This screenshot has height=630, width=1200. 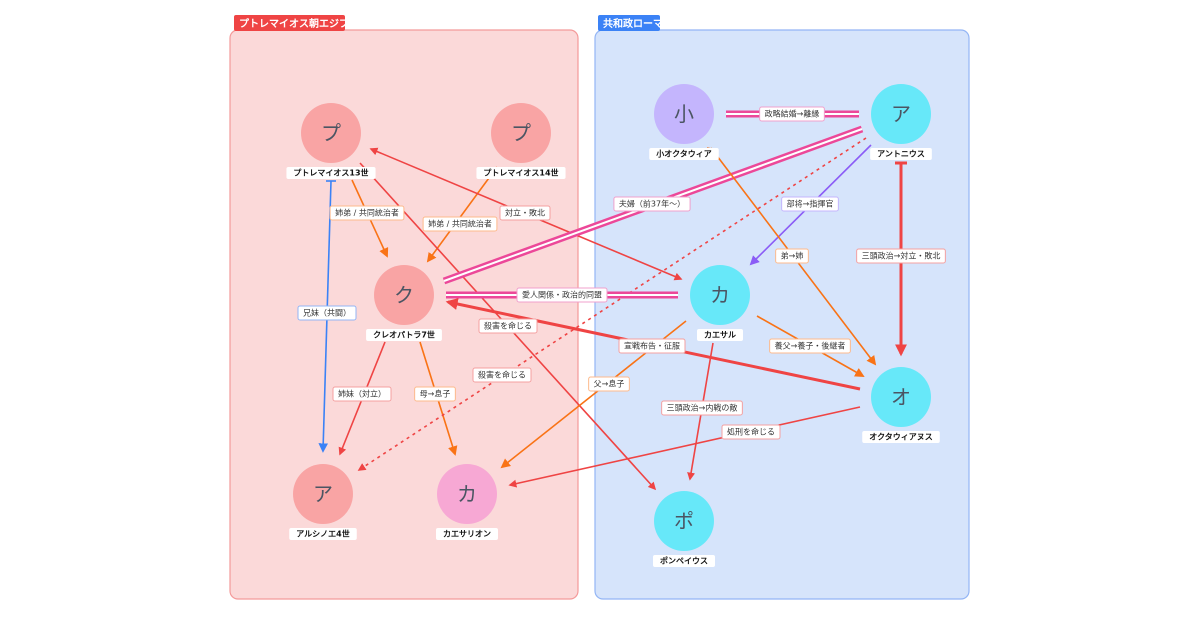 I want to click on svg-text: 三頭政治→対立・敗北, so click(x=901, y=256).